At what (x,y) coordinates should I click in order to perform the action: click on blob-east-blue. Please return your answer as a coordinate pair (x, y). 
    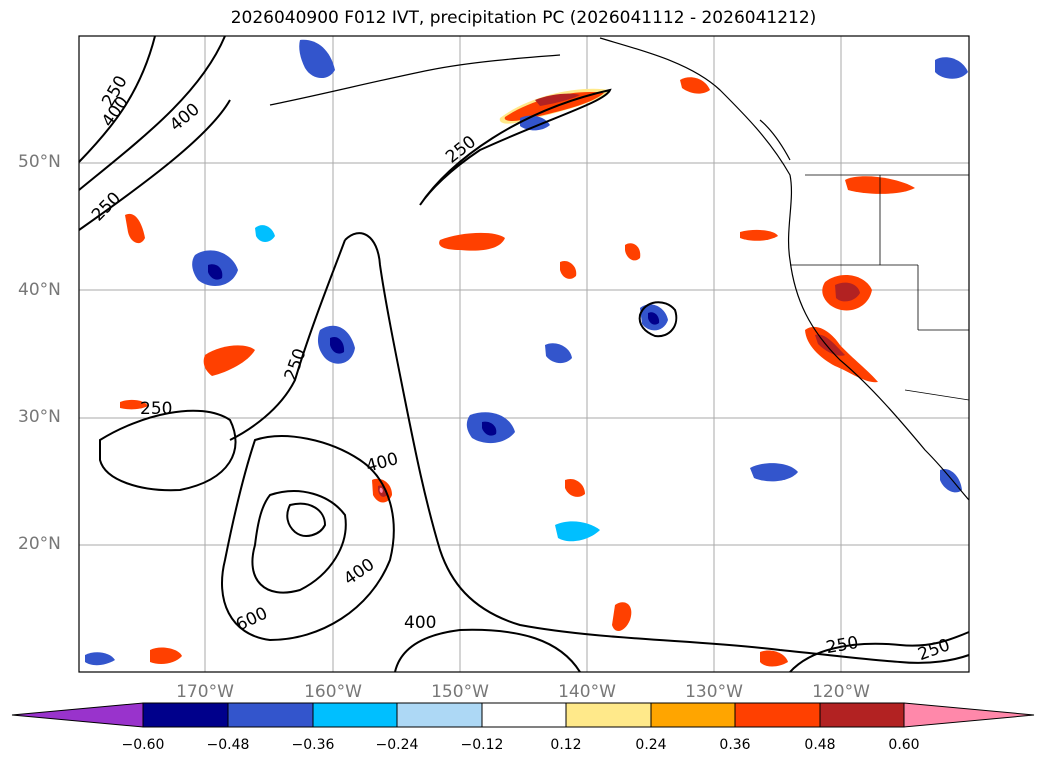
    Looking at the image, I should click on (774, 472).